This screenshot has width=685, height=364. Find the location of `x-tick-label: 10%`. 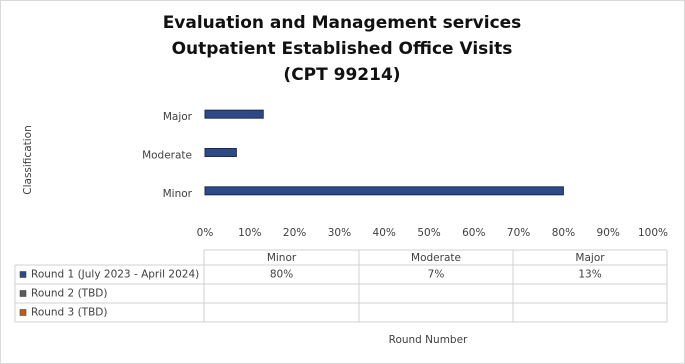

x-tick-label: 10% is located at coordinates (249, 233).